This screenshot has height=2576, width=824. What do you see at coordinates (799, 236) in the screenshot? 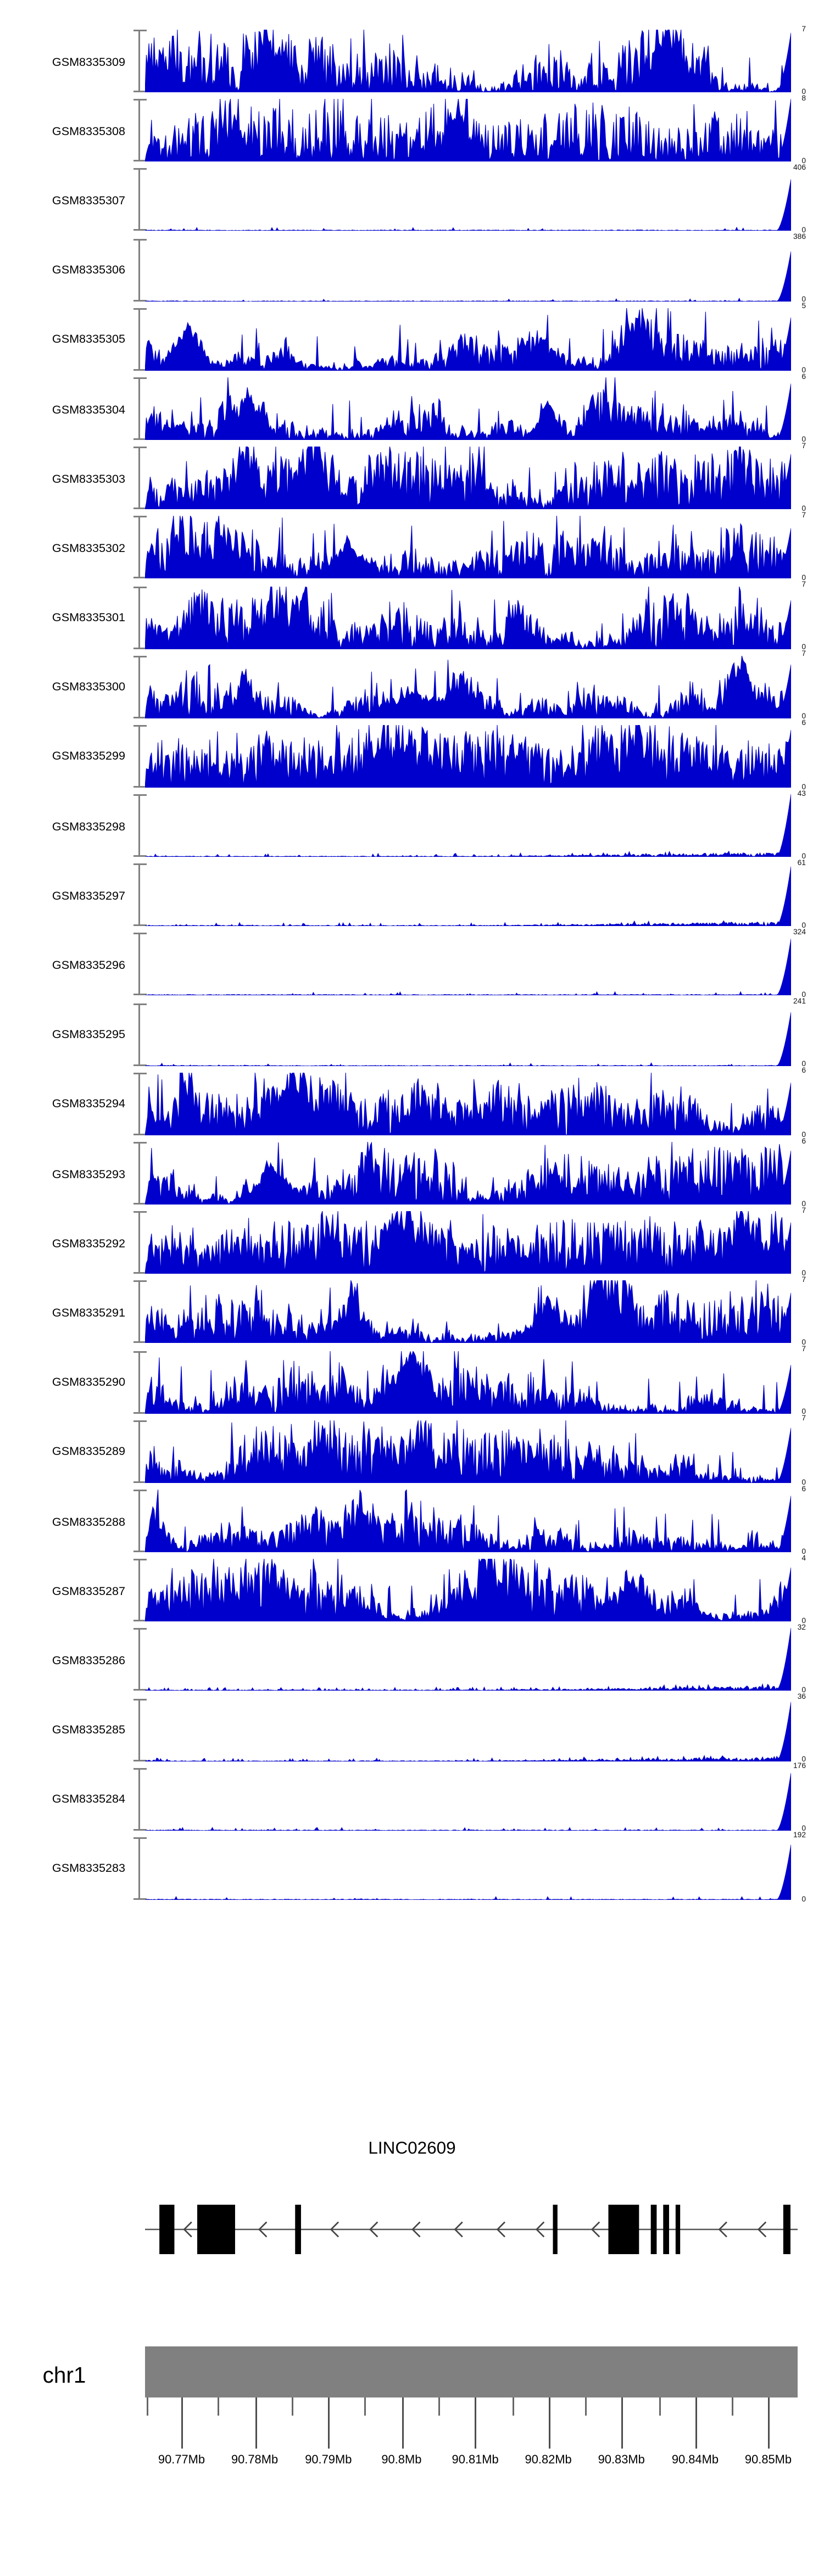
I see `y-axis-max-label: 386` at bounding box center [799, 236].